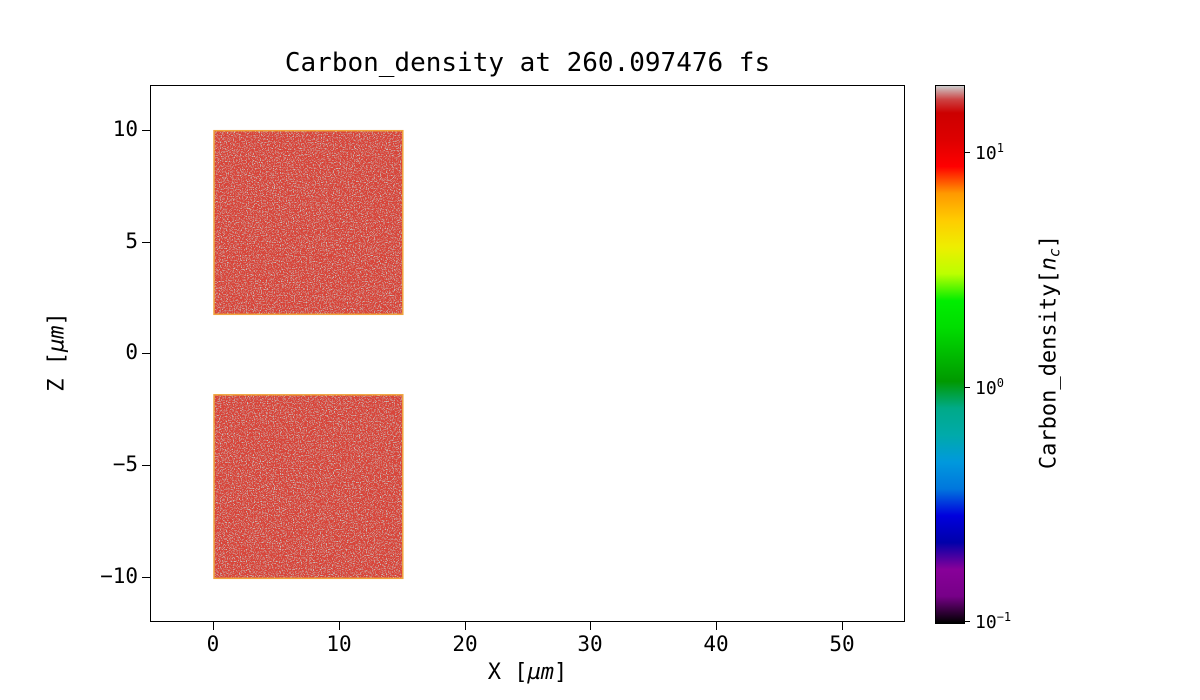  I want to click on y-tick-label: 5, so click(131, 241).